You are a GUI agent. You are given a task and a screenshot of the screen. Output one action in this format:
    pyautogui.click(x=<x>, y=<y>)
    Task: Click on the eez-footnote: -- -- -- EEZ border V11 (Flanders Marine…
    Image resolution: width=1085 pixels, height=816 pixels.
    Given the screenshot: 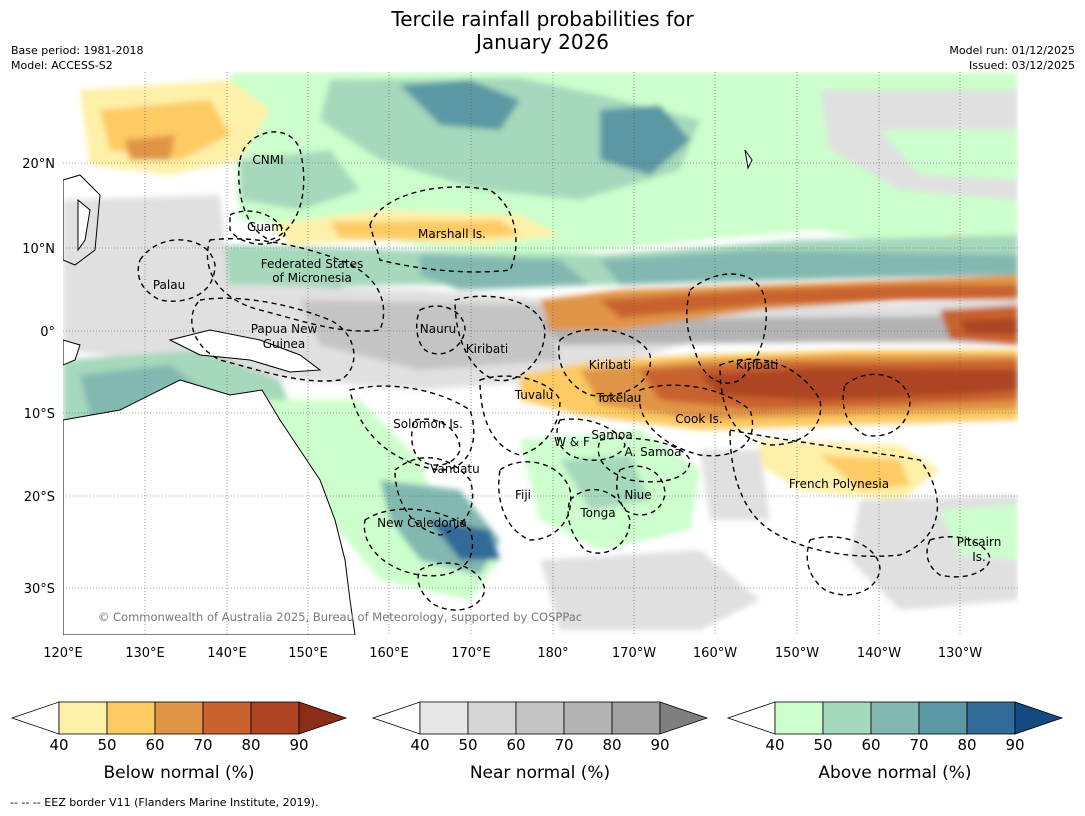 What is the action you would take?
    pyautogui.click(x=164, y=802)
    